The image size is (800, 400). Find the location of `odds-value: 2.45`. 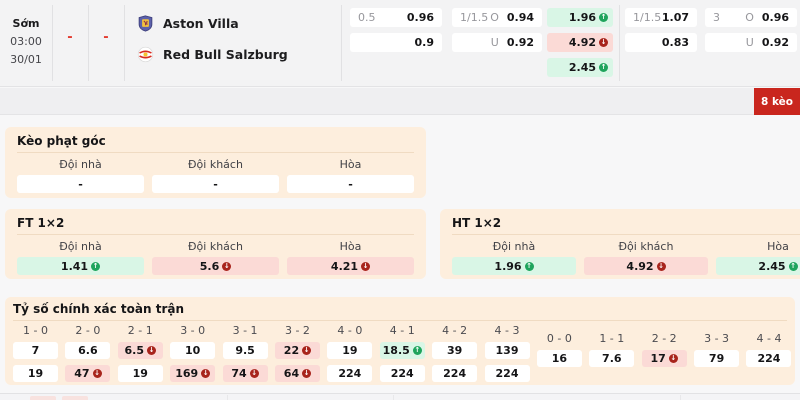

odds-value: 2.45 is located at coordinates (582, 67).